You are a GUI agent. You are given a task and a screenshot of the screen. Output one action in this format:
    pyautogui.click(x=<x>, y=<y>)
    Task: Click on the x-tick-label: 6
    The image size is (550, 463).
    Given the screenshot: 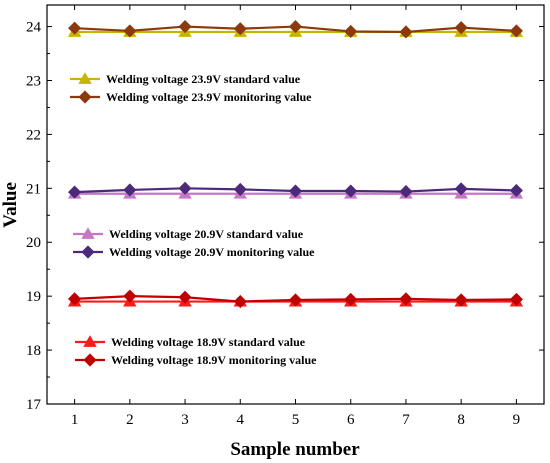 What is the action you would take?
    pyautogui.click(x=351, y=420)
    